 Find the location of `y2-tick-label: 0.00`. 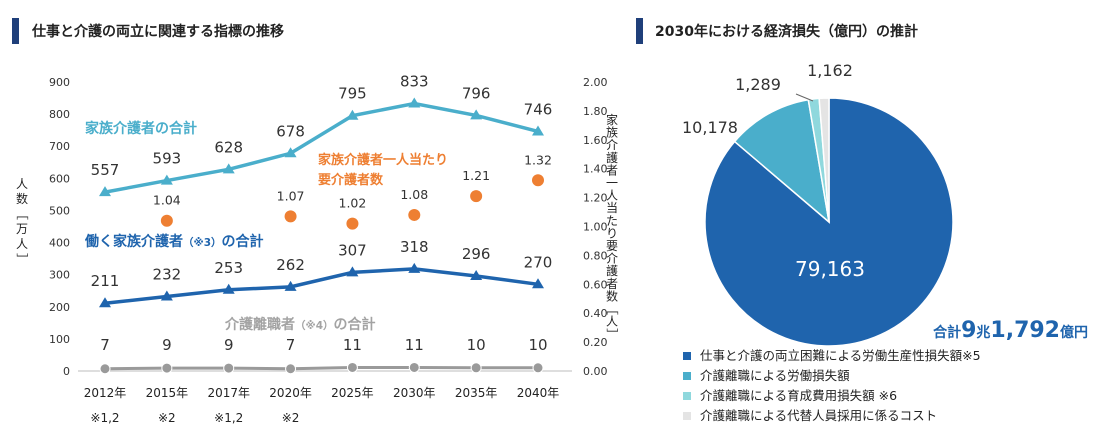

y2-tick-label: 0.00 is located at coordinates (595, 371).